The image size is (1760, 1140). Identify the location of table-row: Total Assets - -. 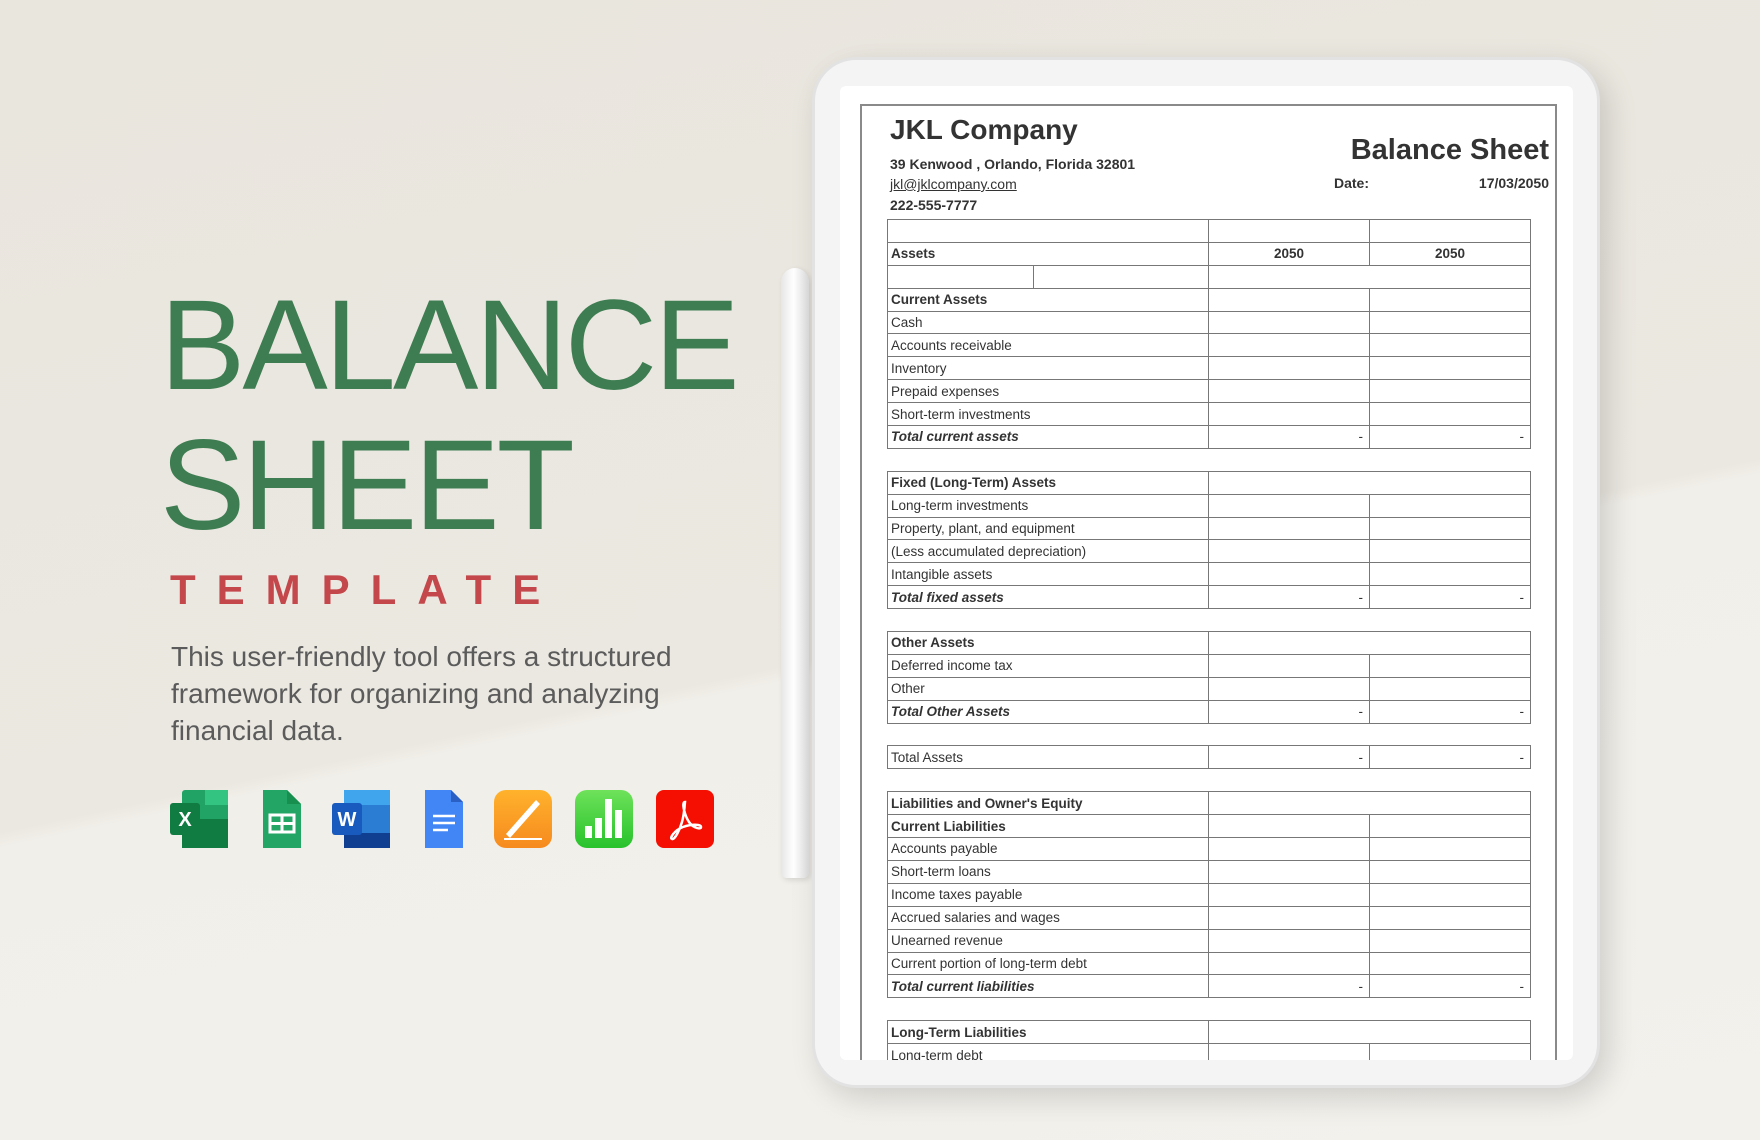
(1209, 757).